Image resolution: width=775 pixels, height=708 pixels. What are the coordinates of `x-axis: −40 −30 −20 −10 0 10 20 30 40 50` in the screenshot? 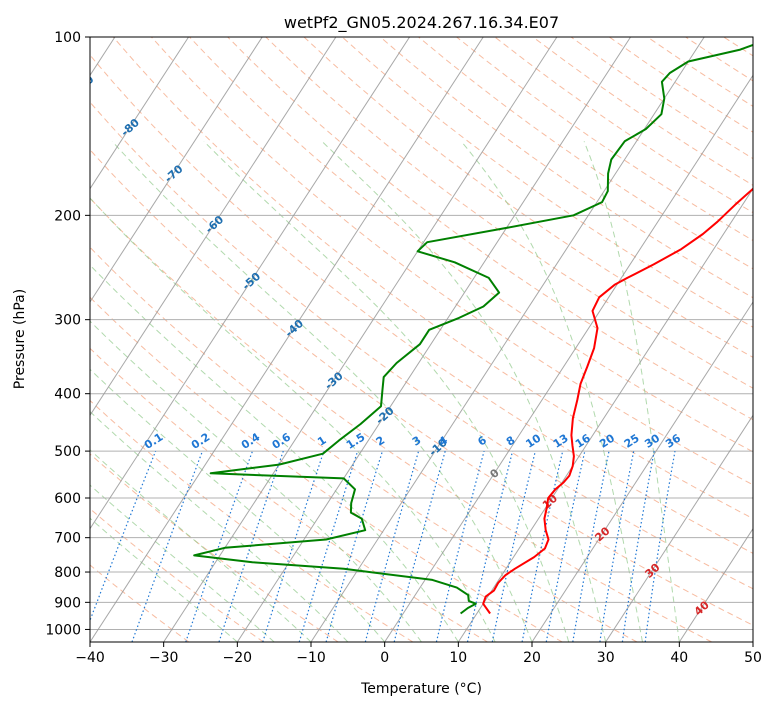 It's located at (418, 654).